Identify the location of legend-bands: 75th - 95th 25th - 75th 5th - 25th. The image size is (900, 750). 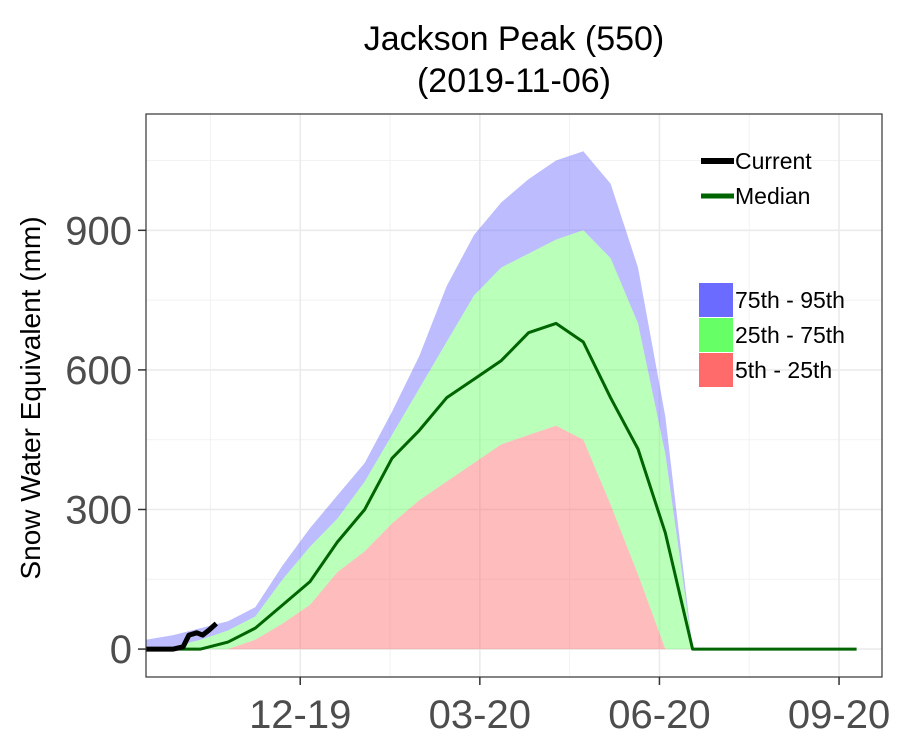
(772, 335).